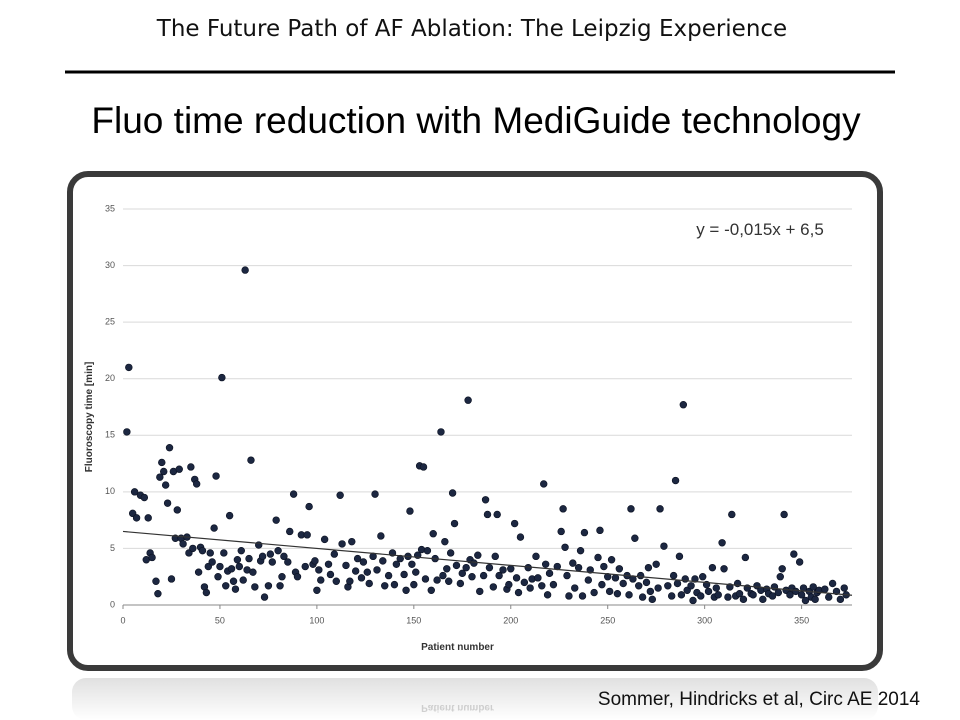 The height and width of the screenshot is (720, 960). I want to click on x-tick-label: 50, so click(220, 620).